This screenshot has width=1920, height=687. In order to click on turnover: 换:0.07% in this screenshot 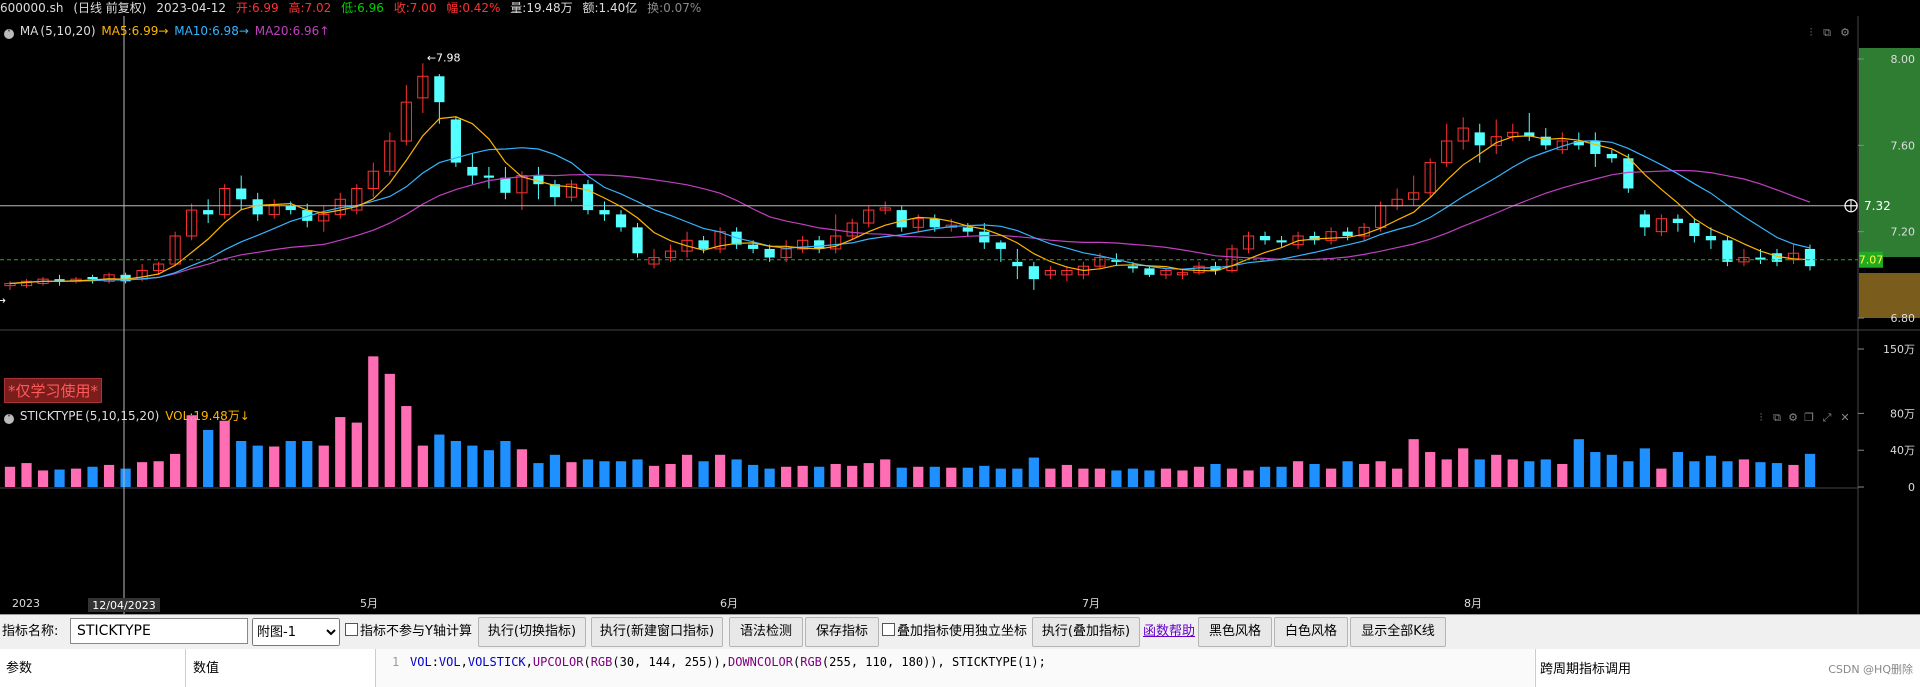, I will do `click(674, 8)`.